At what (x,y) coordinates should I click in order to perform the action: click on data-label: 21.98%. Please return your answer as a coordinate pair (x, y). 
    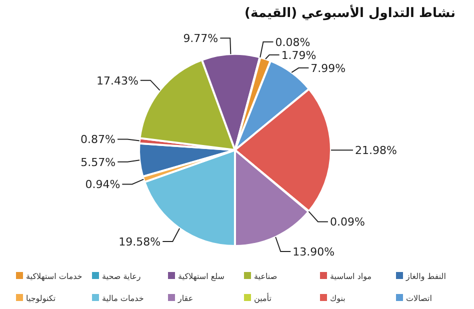
    Looking at the image, I should click on (376, 151).